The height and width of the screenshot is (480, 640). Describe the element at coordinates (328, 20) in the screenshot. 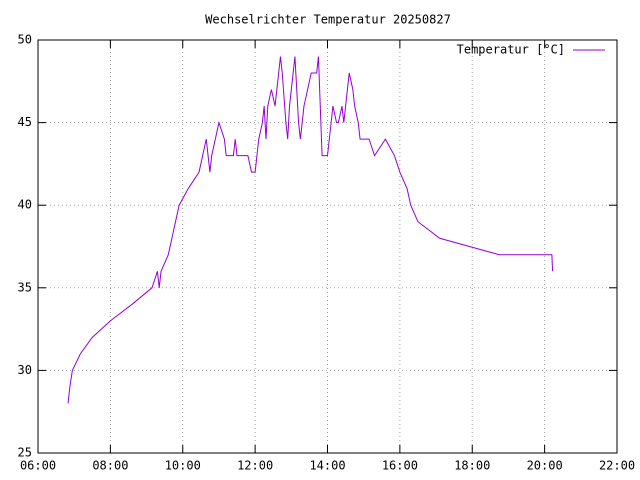

I see `chart-title: Wechselrichter Temperatur 20250827` at that location.